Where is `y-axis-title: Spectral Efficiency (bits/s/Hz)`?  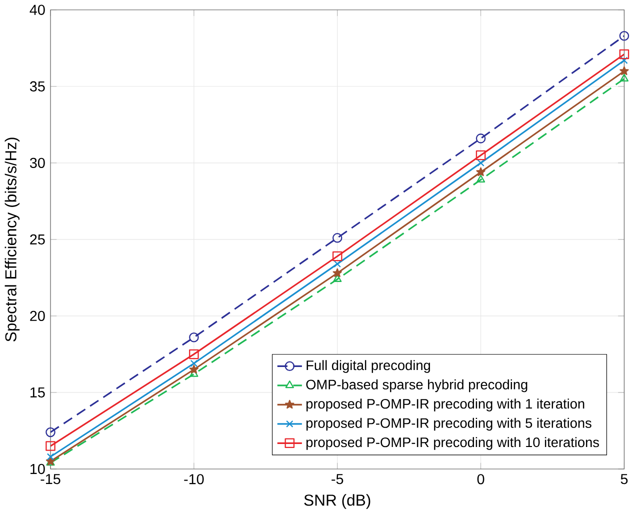 y-axis-title: Spectral Efficiency (bits/s/Hz) is located at coordinates (12, 240).